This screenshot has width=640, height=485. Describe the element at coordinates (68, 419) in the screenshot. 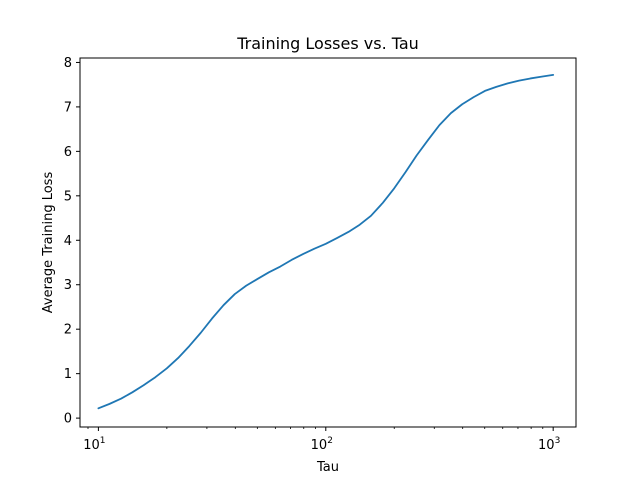

I see `y-tick-label: 0` at that location.